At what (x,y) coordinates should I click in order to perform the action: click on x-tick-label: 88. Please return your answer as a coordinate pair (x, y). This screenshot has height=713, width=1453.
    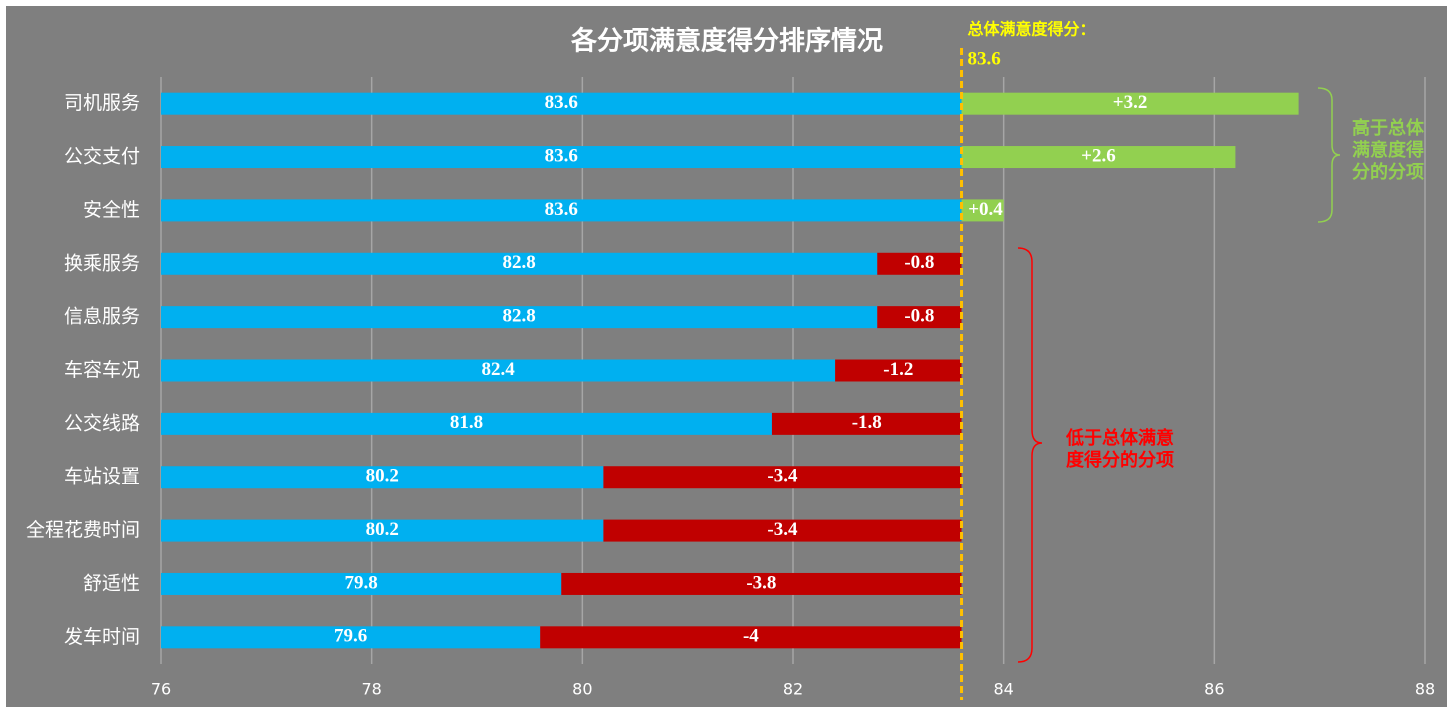
    Looking at the image, I should click on (1425, 689).